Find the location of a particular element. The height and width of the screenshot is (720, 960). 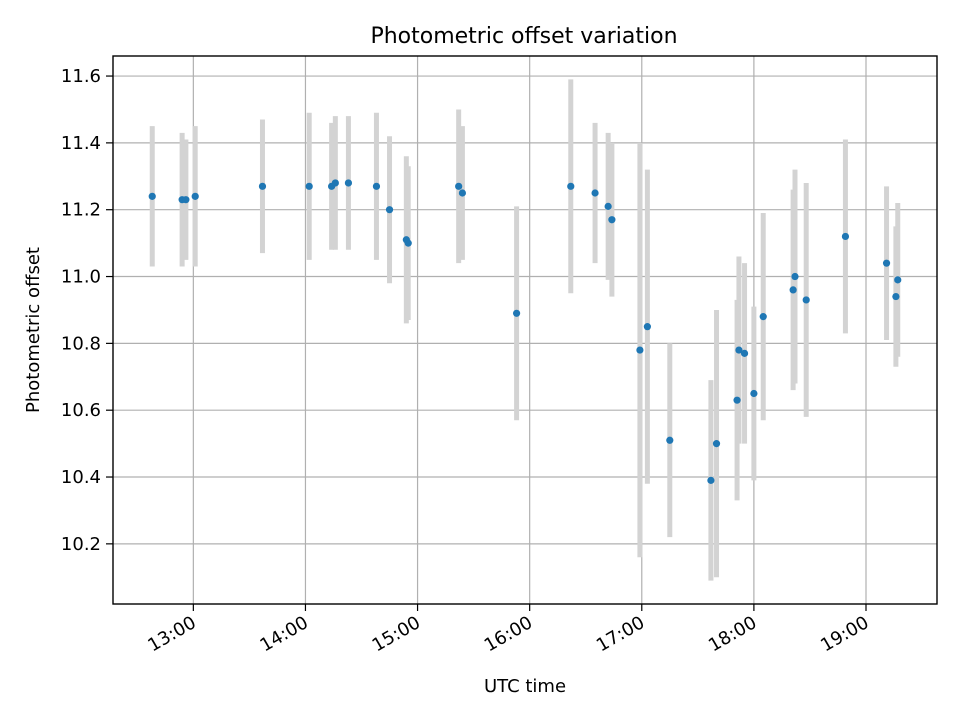

x-tick-label: 18:00 is located at coordinates (732, 634).